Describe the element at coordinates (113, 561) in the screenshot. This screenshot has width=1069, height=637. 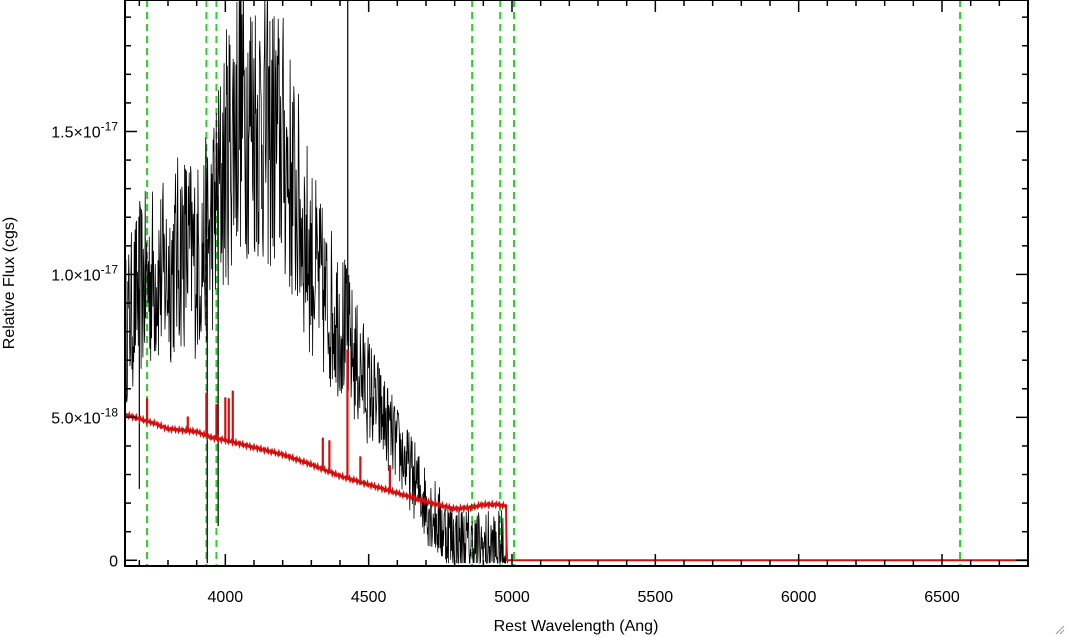
I see `y-tick-label: 0` at that location.